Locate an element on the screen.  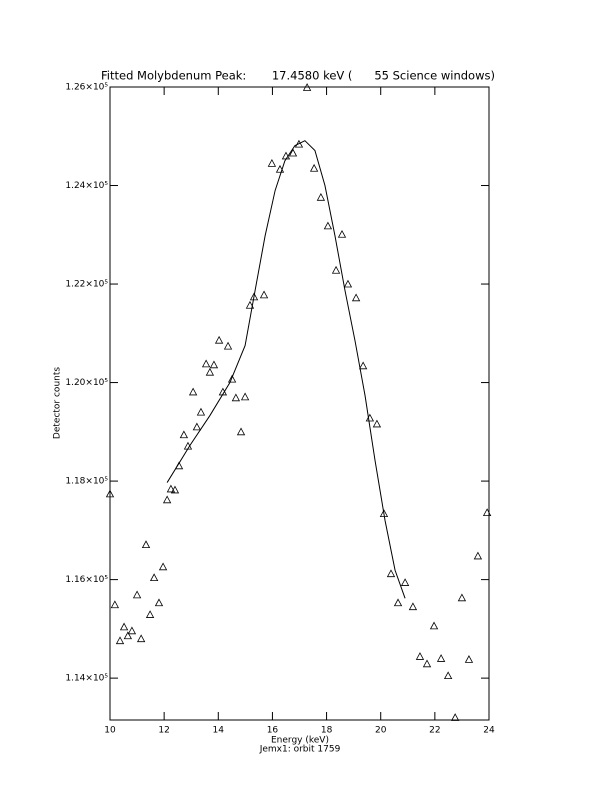
y-tick-label: 1.24×10⁵ is located at coordinates (86, 186).